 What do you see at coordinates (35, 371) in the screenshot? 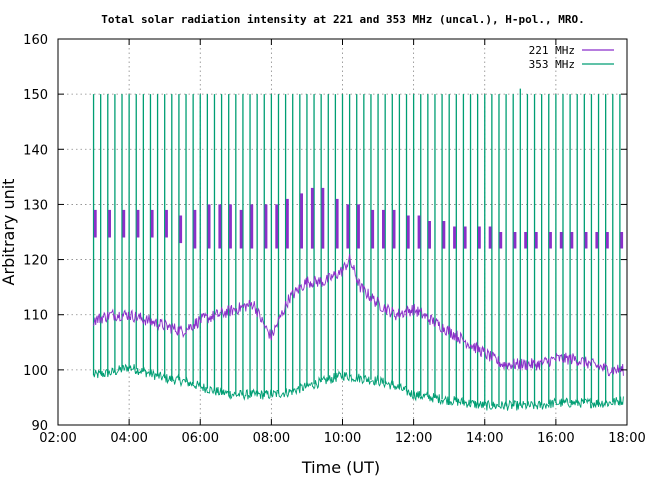
I see `y-tick-label: 100` at bounding box center [35, 371].